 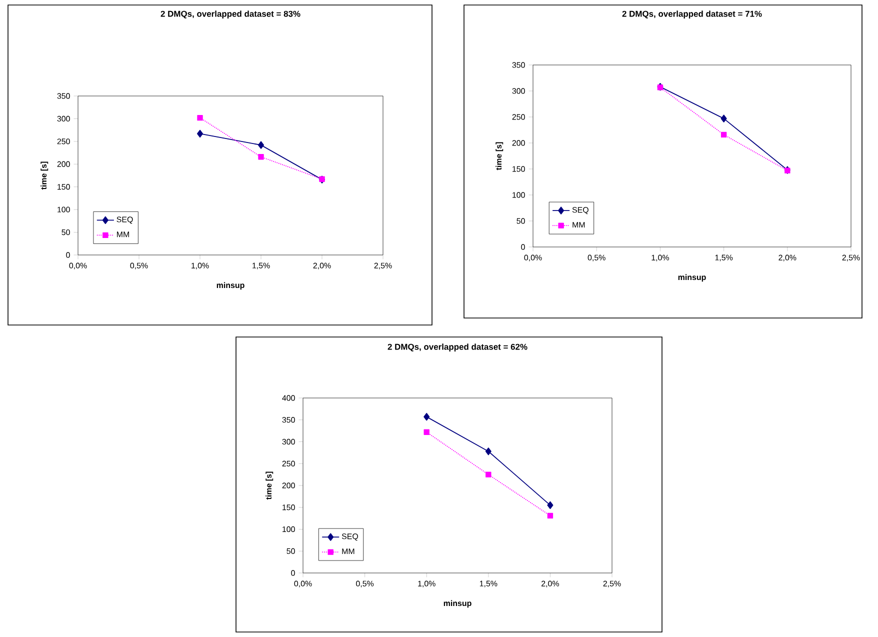 What do you see at coordinates (230, 14) in the screenshot?
I see `chart-title: 2 DMQs, overlapped dataset = 83%` at bounding box center [230, 14].